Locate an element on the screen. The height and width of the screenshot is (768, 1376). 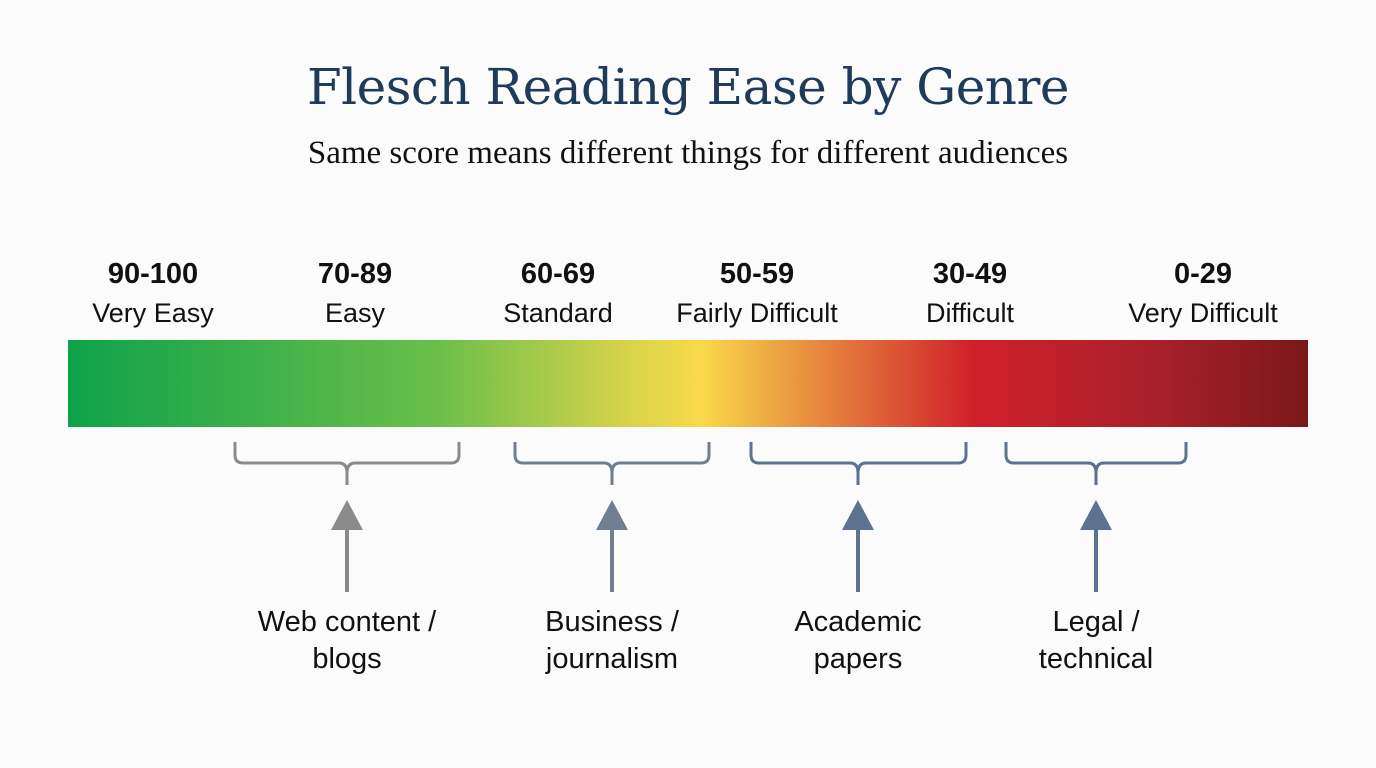
scale-range-5: 0-29 is located at coordinates (1203, 274).